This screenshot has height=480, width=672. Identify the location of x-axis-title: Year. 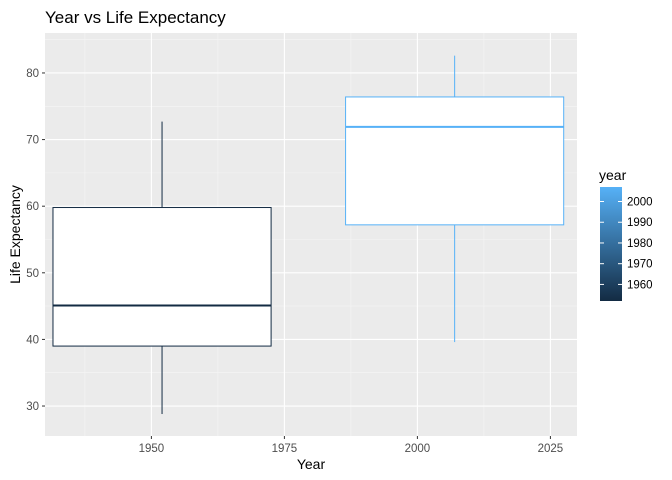
(311, 464).